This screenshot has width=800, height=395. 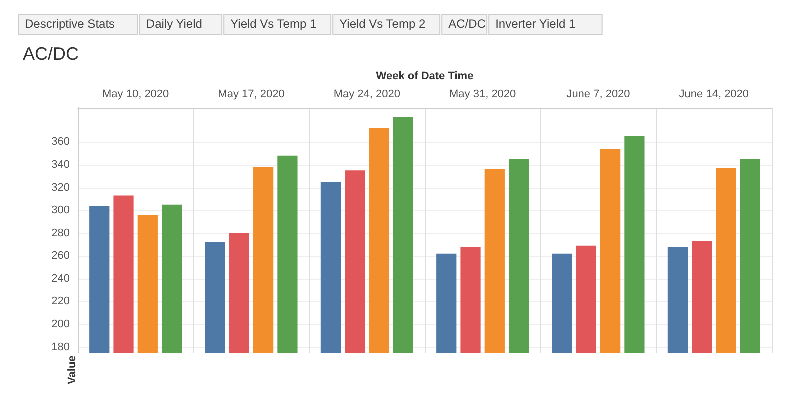 What do you see at coordinates (61, 324) in the screenshot?
I see `y-tick-label: 200` at bounding box center [61, 324].